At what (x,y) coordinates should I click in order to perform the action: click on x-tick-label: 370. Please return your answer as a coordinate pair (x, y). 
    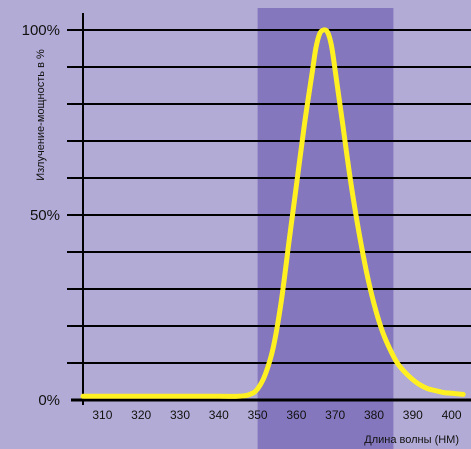
    Looking at the image, I should click on (335, 415).